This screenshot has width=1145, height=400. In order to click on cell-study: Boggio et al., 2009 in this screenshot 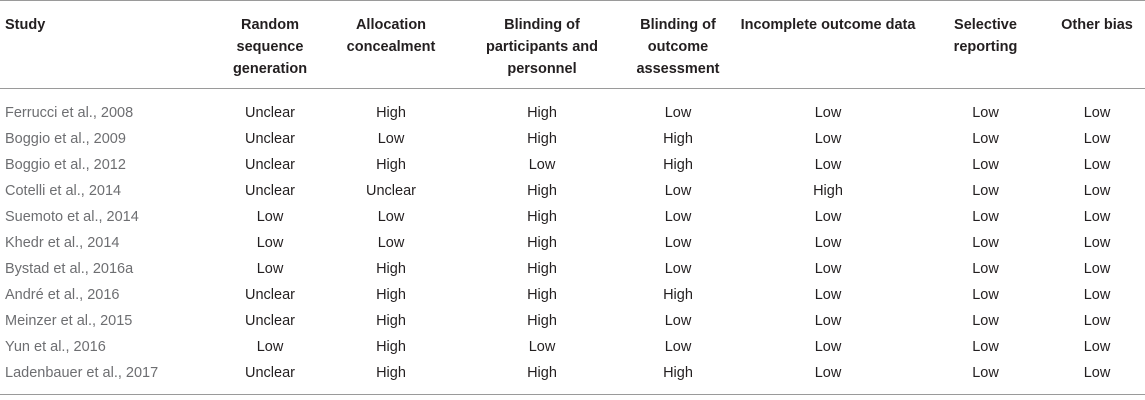, I will do `click(65, 139)`.